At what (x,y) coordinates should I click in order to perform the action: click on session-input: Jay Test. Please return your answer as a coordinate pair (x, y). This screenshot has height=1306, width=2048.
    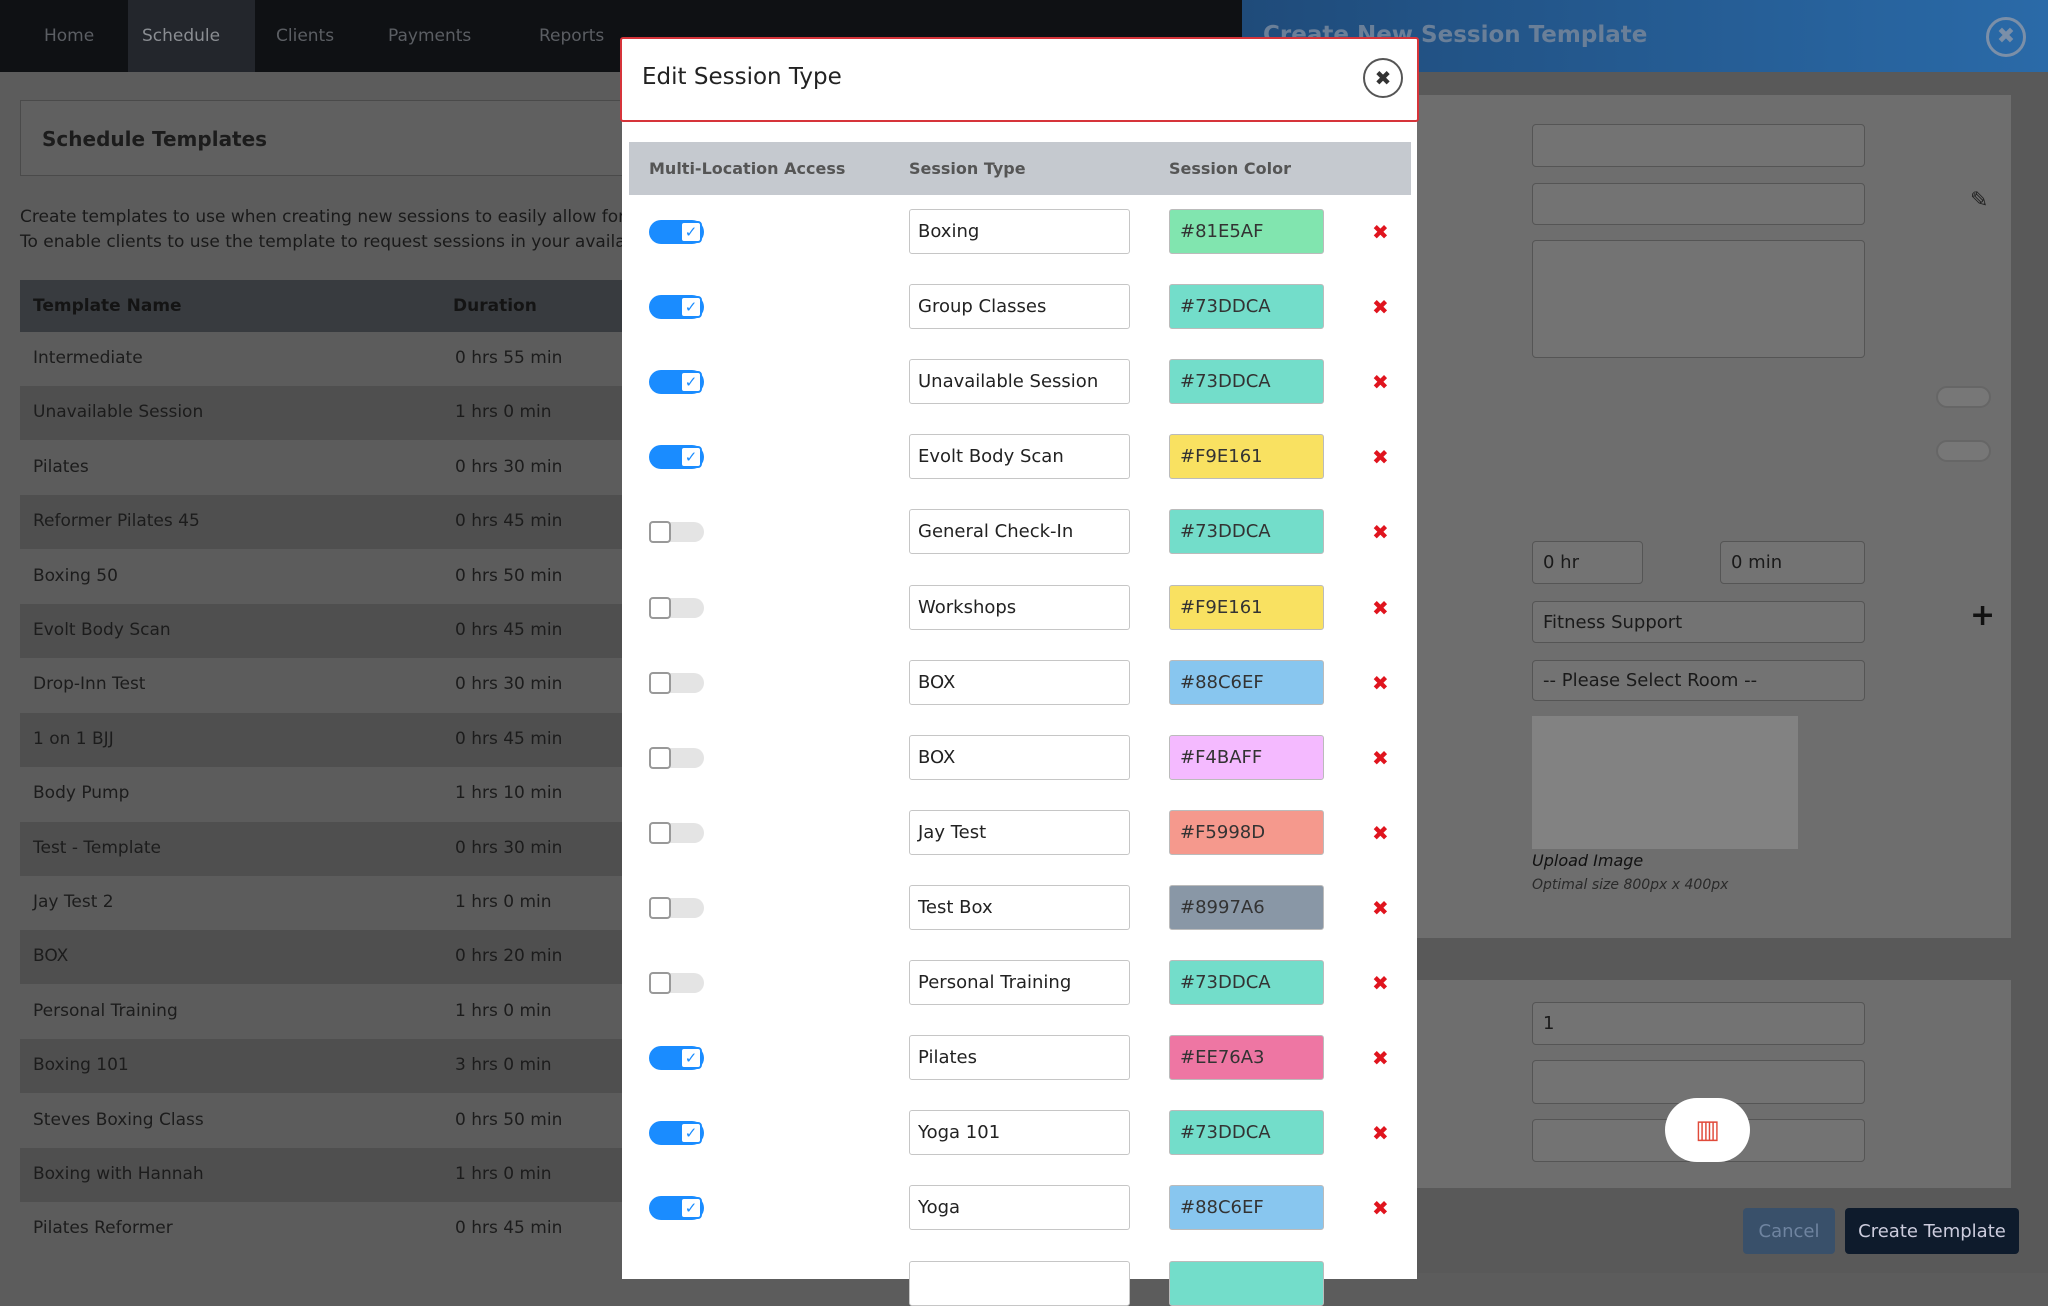
    Looking at the image, I should click on (1019, 832).